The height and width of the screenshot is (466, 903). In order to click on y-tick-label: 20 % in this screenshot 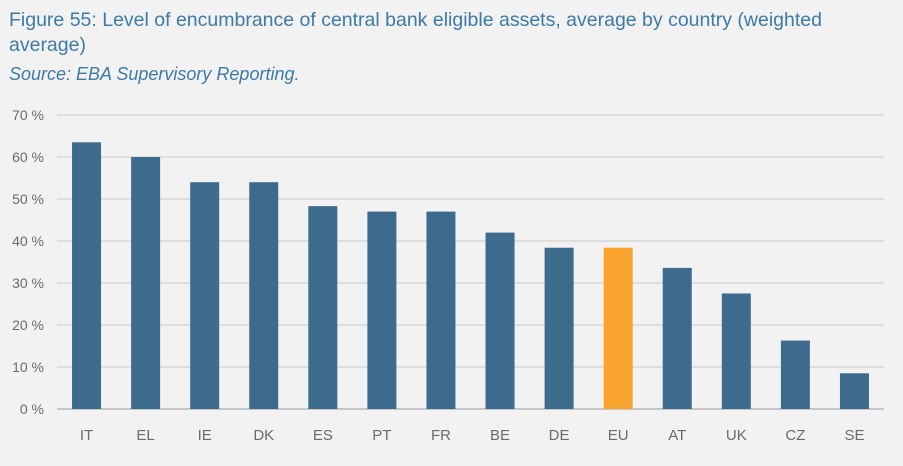, I will do `click(28, 325)`.